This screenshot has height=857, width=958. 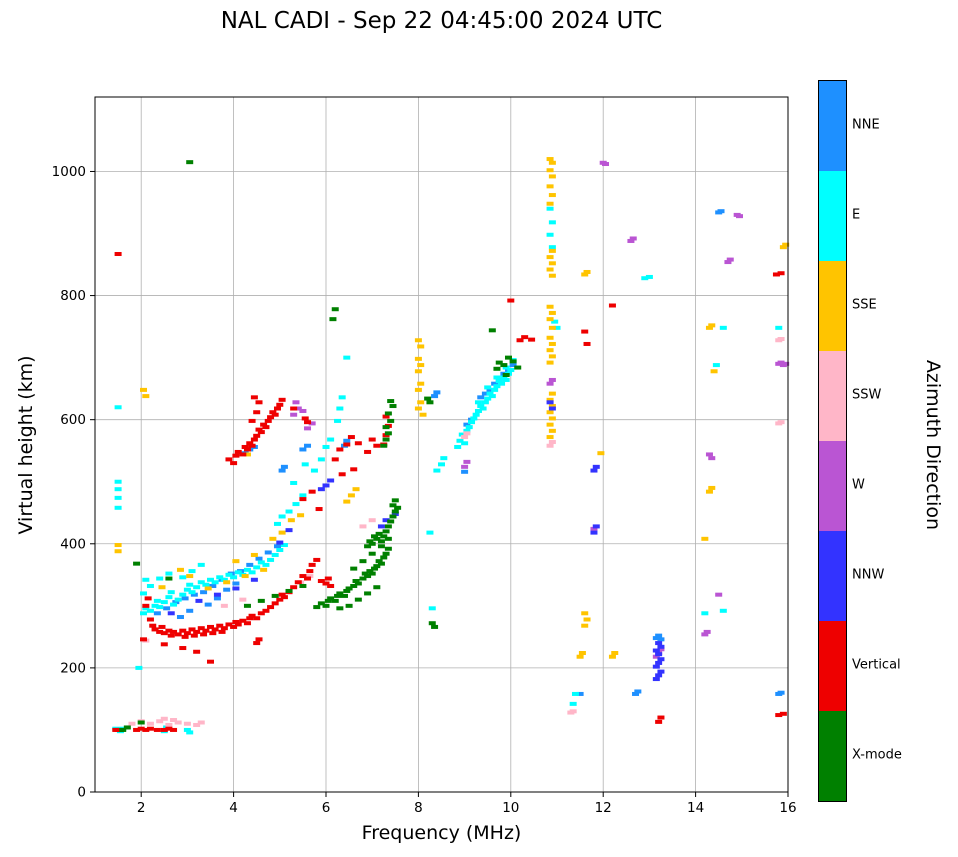 What do you see at coordinates (510, 808) in the screenshot?
I see `x-tick-label: 10` at bounding box center [510, 808].